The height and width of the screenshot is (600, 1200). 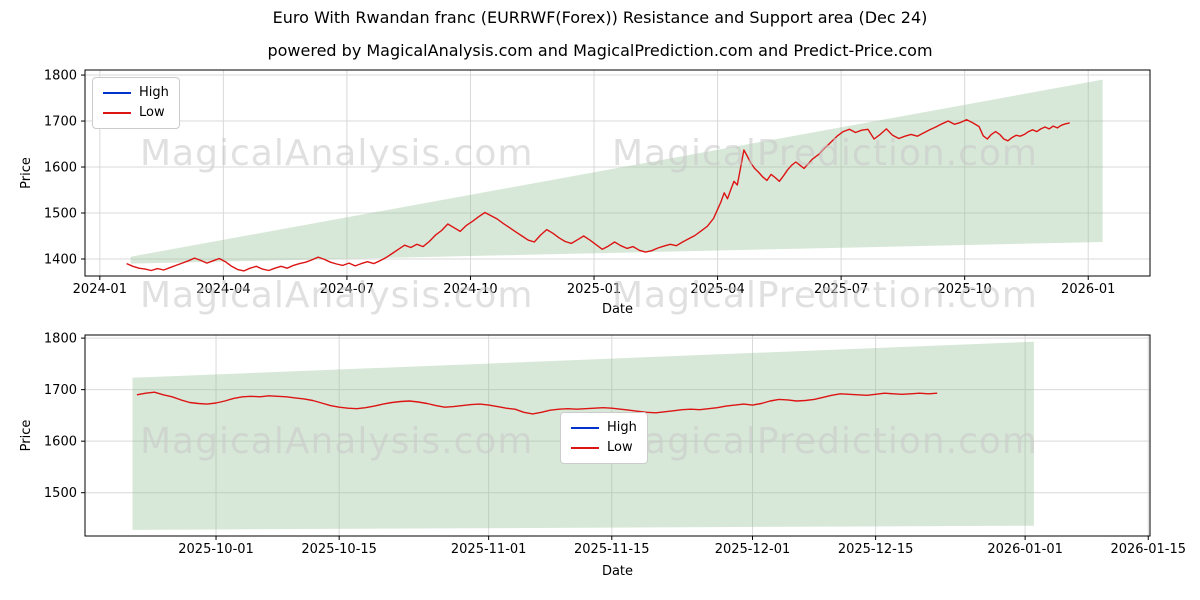 What do you see at coordinates (612, 549) in the screenshot?
I see `x-tick-label: 2025-11-15` at bounding box center [612, 549].